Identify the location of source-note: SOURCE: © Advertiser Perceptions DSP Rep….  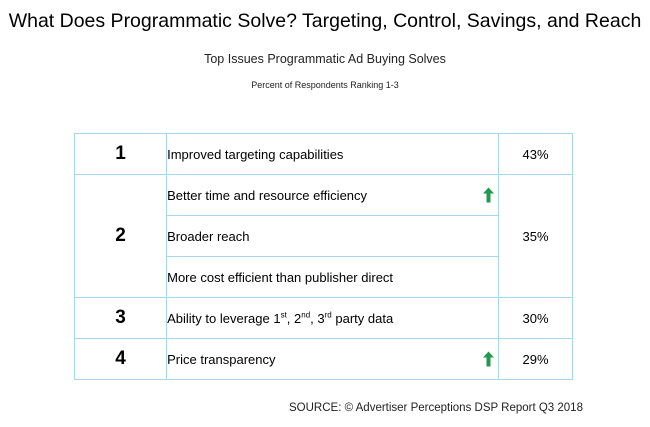
(436, 408).